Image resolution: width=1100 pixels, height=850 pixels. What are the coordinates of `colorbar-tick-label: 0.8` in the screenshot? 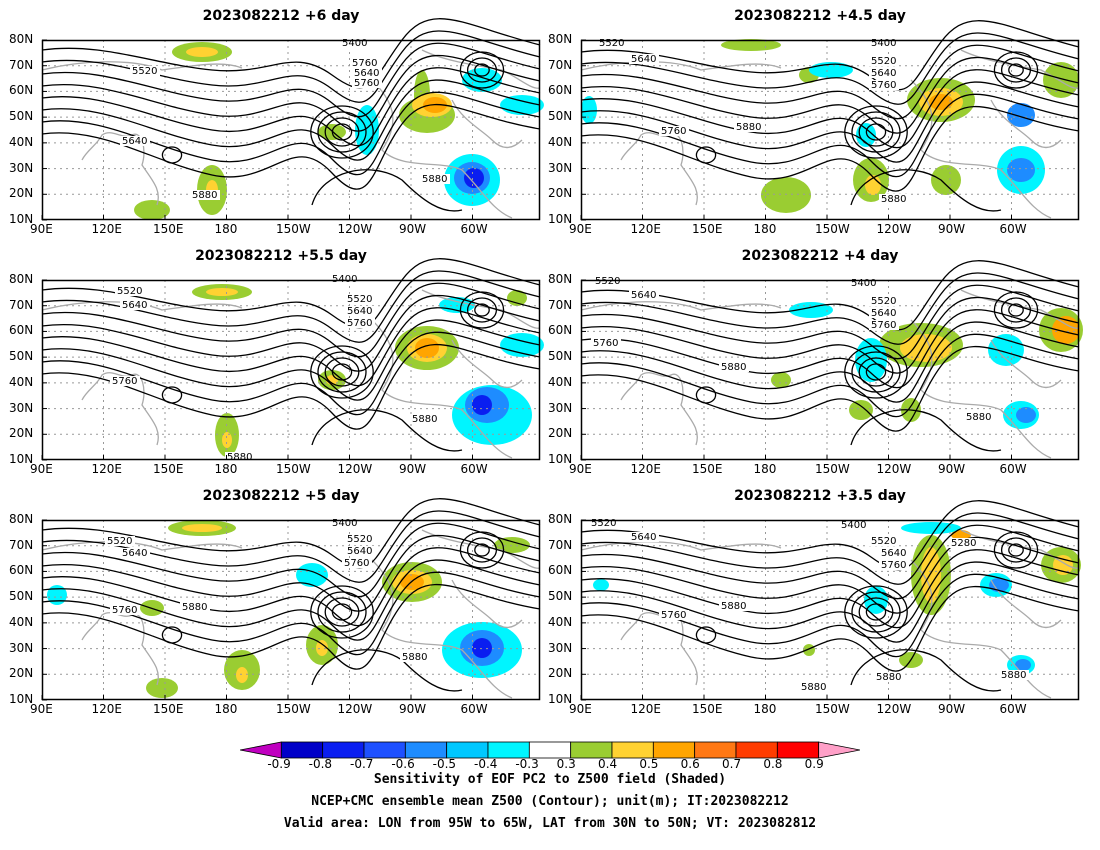 It's located at (773, 764).